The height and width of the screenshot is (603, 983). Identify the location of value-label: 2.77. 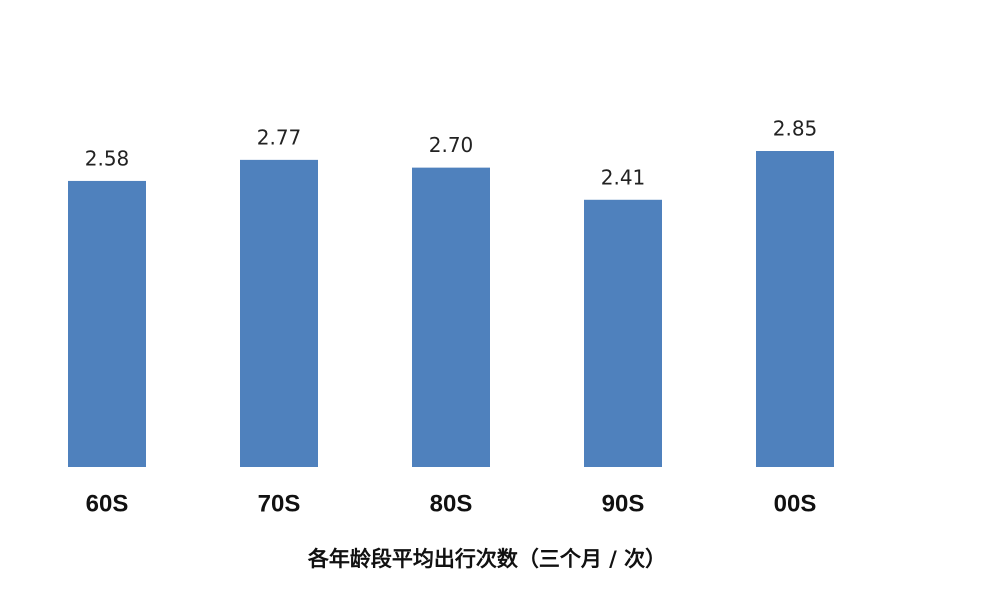
(279, 137).